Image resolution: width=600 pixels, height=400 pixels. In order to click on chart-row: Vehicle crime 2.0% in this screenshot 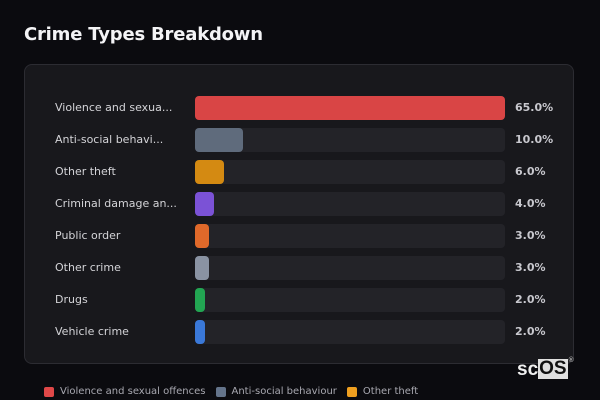, I will do `click(299, 332)`.